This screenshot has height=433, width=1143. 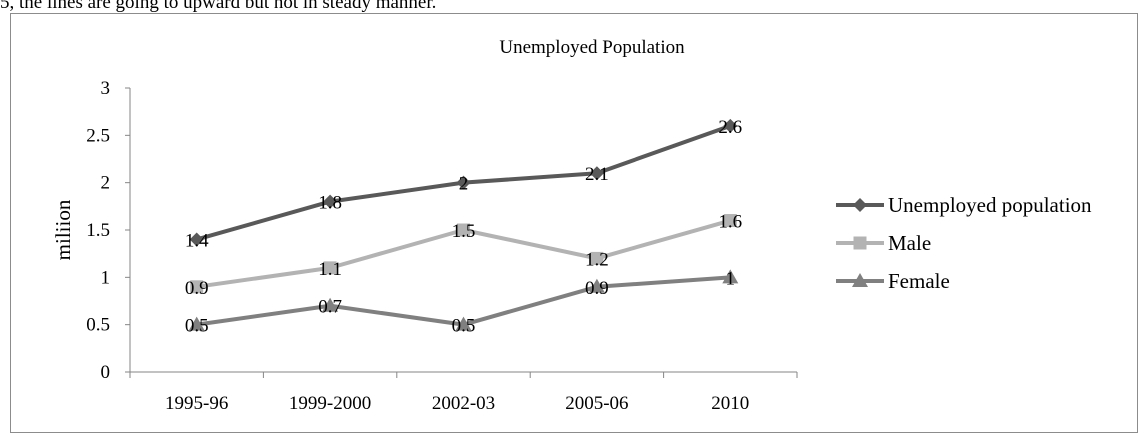 What do you see at coordinates (909, 243) in the screenshot?
I see `legend-label-male: Male` at bounding box center [909, 243].